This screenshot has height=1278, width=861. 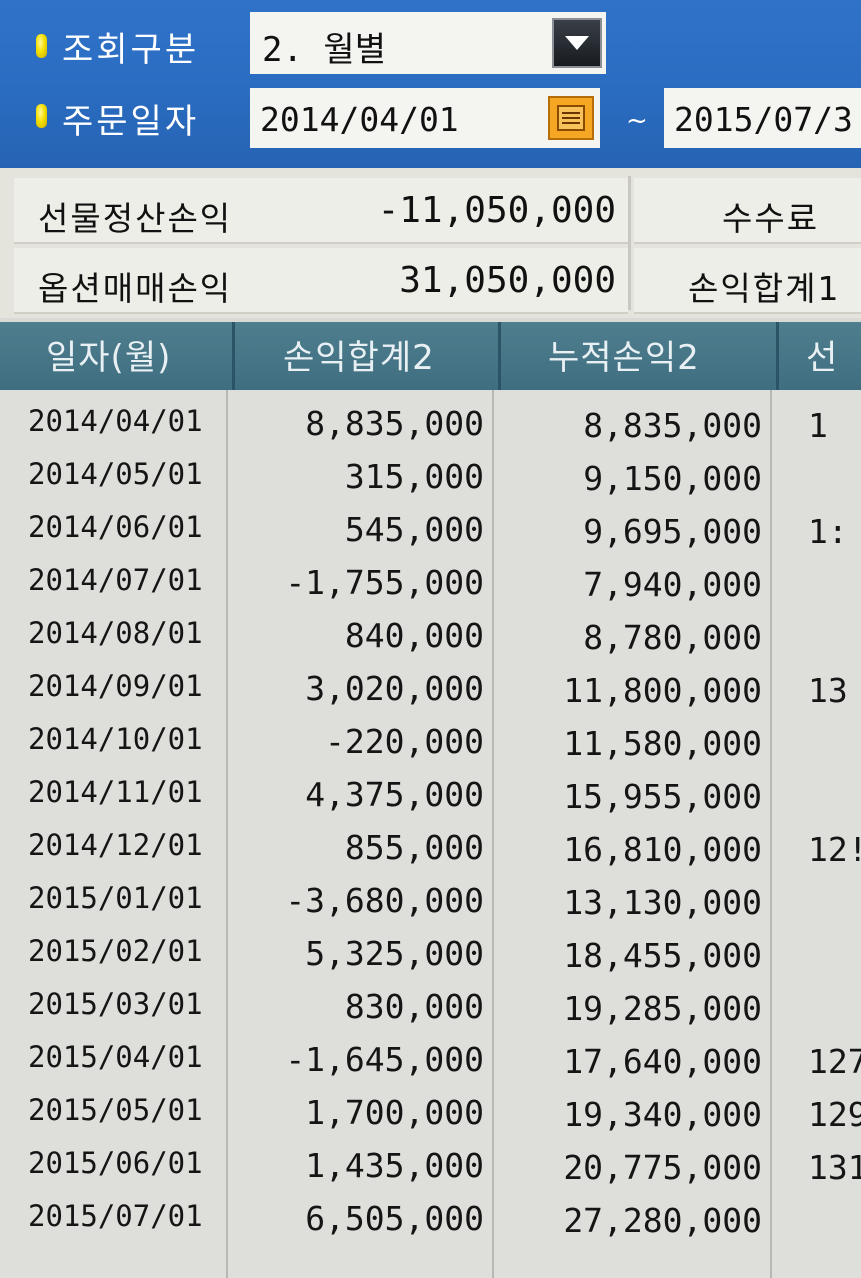 I want to click on options-pl-label: 옵션매매손익, so click(x=135, y=288).